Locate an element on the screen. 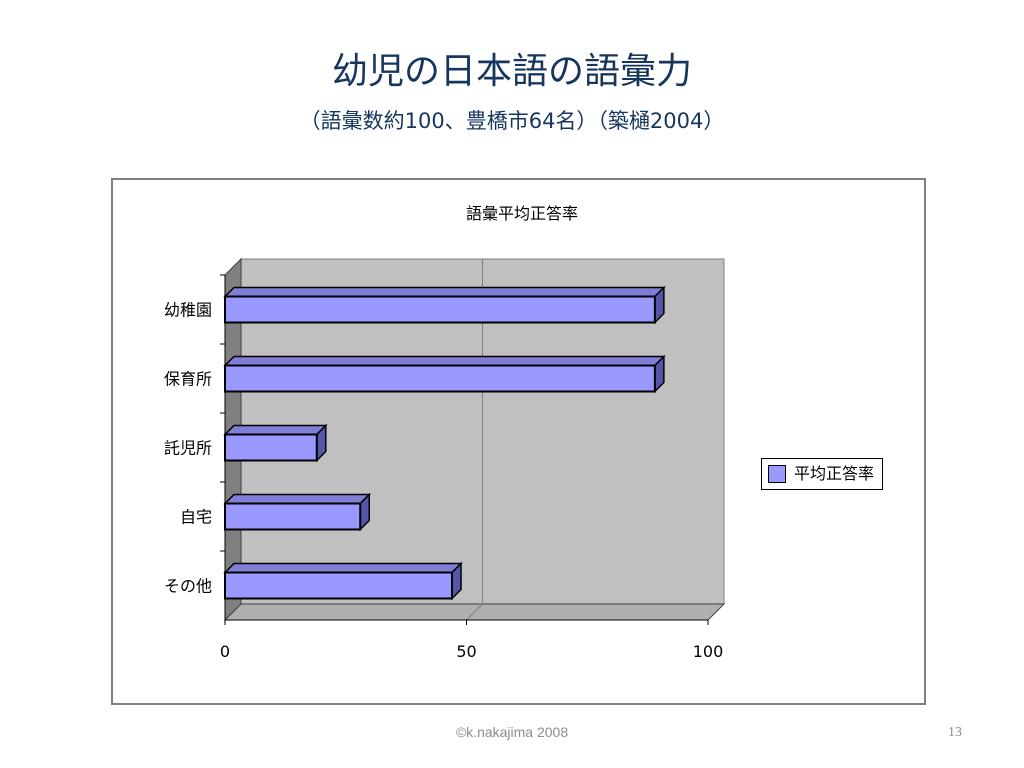  gridline-floor is located at coordinates (474, 612).